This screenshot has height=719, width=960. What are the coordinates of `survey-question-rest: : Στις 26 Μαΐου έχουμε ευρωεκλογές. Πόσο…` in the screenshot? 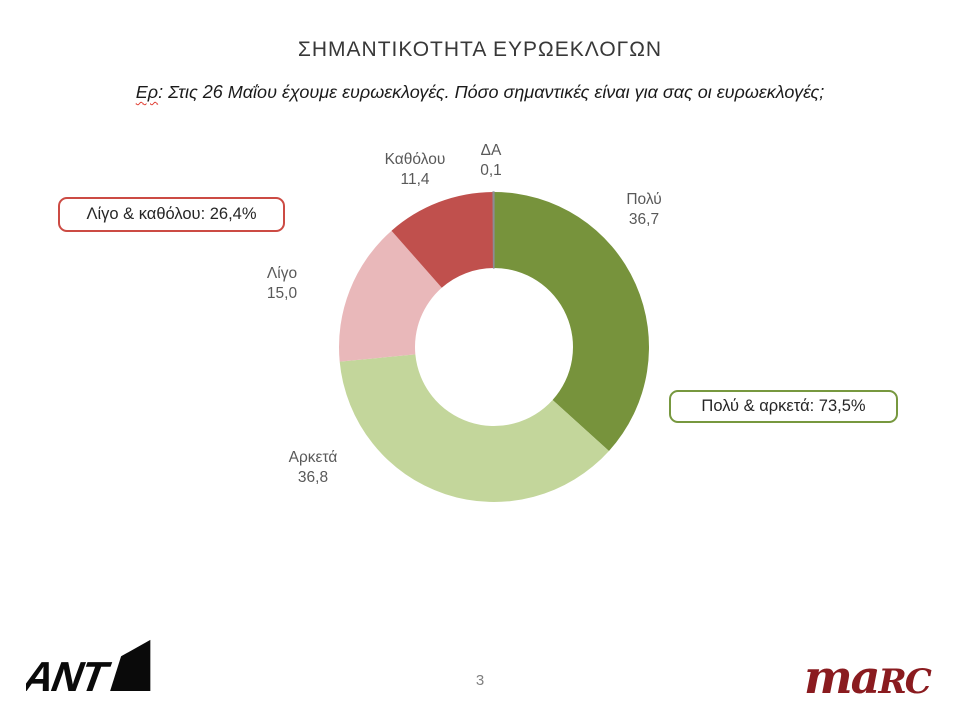 It's located at (491, 92).